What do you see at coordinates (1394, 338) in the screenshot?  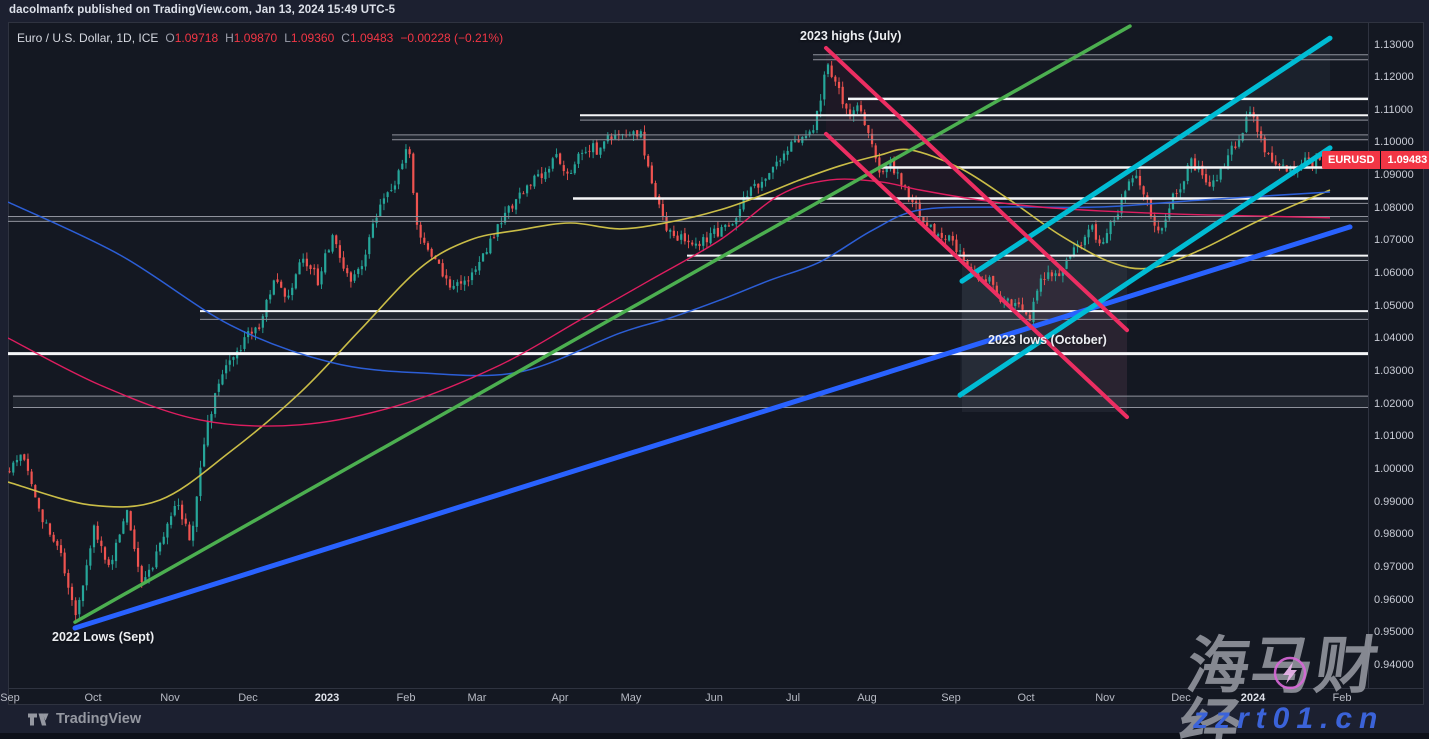 I see `price-axis-label: 1.04000` at bounding box center [1394, 338].